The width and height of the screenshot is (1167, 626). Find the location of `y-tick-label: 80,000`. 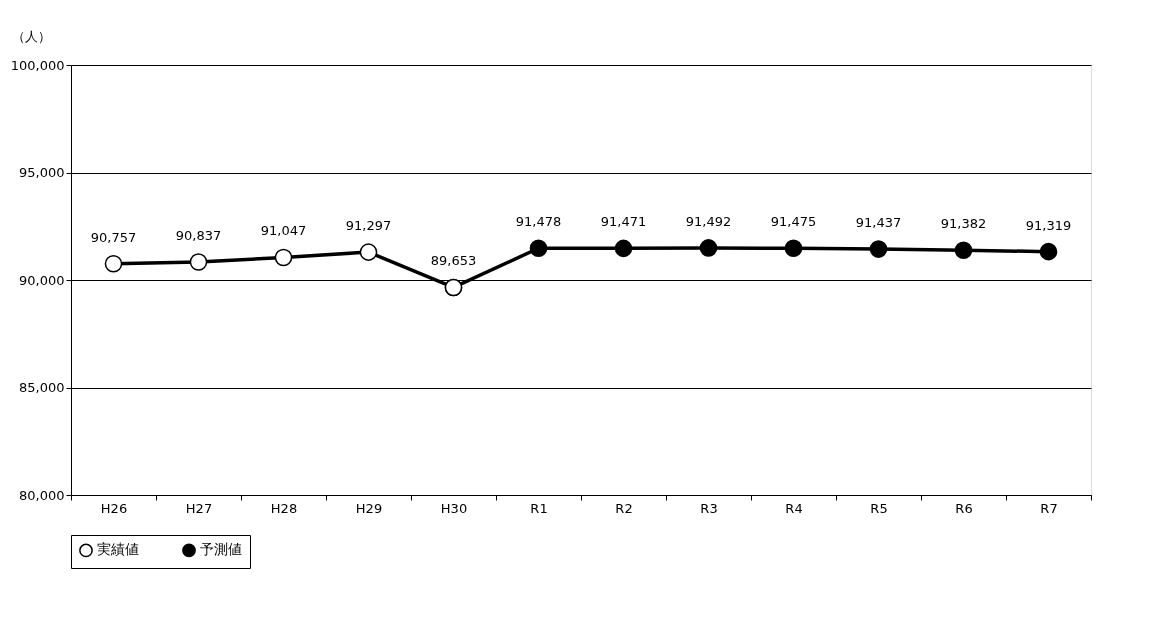

y-tick-label: 80,000 is located at coordinates (42, 495).